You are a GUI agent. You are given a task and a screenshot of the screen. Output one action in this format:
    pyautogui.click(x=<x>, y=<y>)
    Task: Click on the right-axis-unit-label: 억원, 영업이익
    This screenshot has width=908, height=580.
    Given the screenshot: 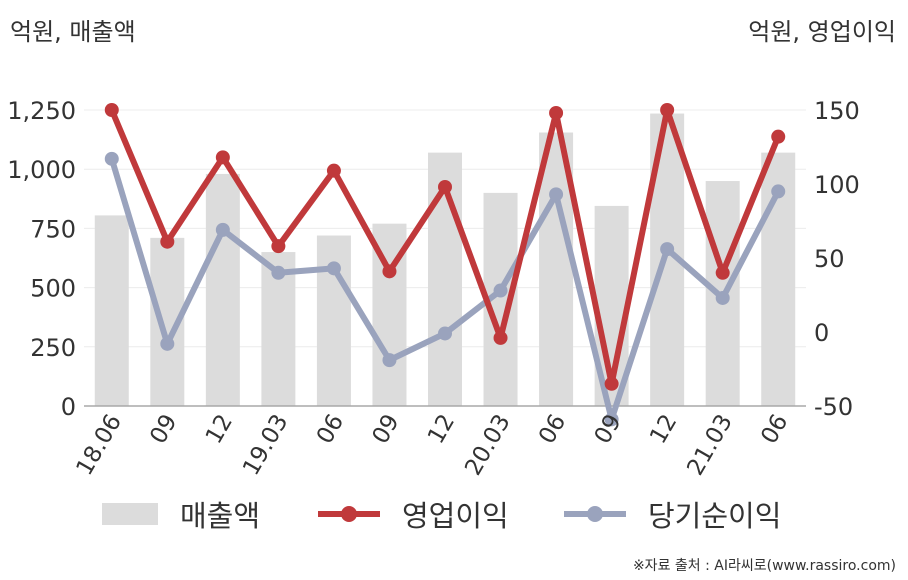 What is the action you would take?
    pyautogui.click(x=822, y=32)
    